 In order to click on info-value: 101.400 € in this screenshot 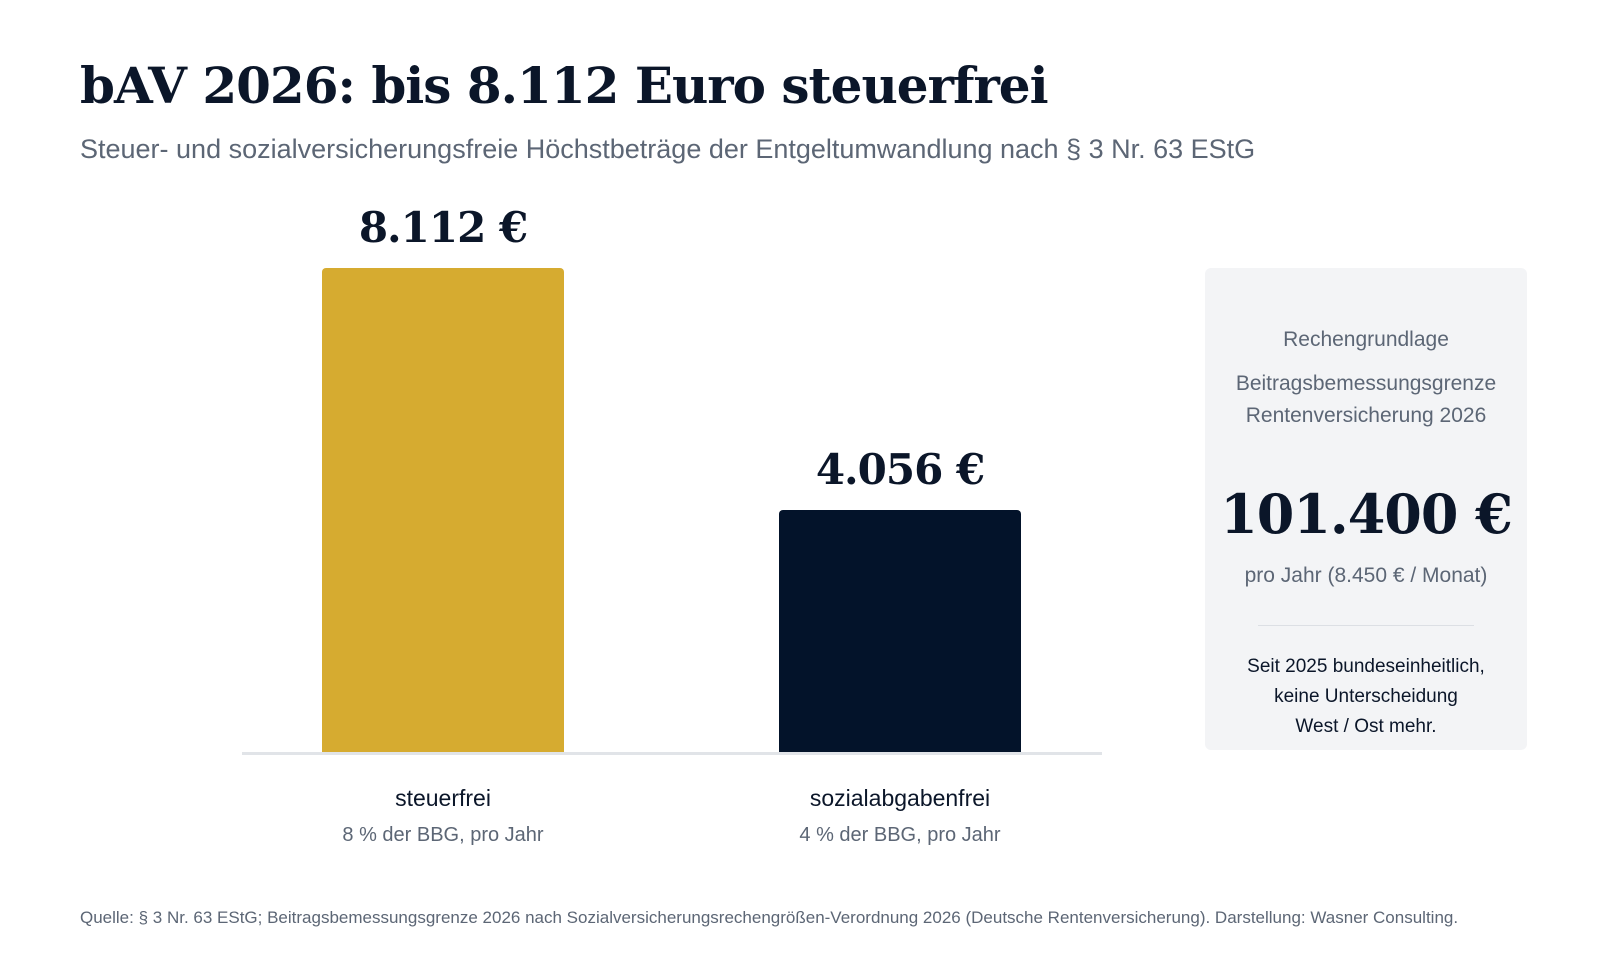, I will do `click(1366, 514)`.